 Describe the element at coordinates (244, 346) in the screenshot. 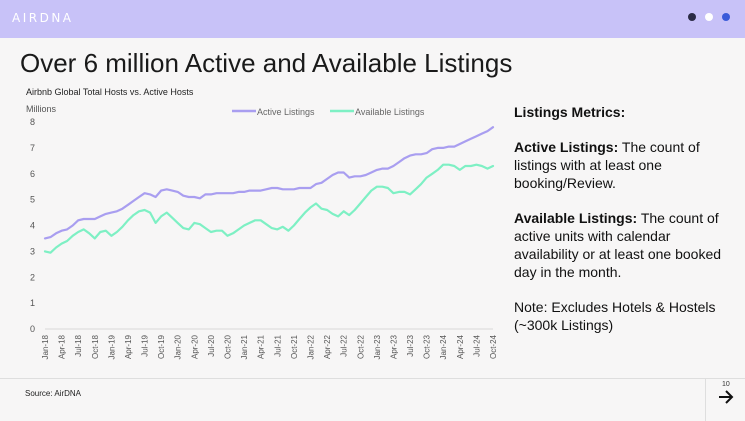

I see `x-tick-label: Jan-21` at that location.